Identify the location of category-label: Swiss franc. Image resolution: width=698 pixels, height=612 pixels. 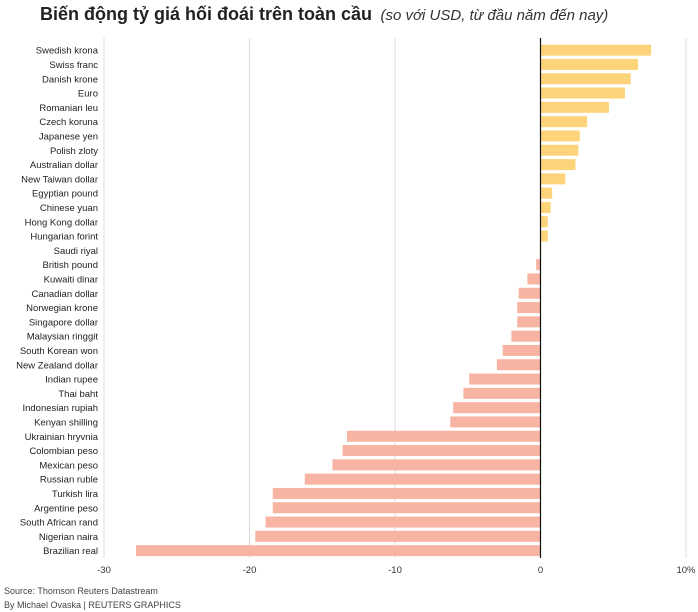
(73, 65).